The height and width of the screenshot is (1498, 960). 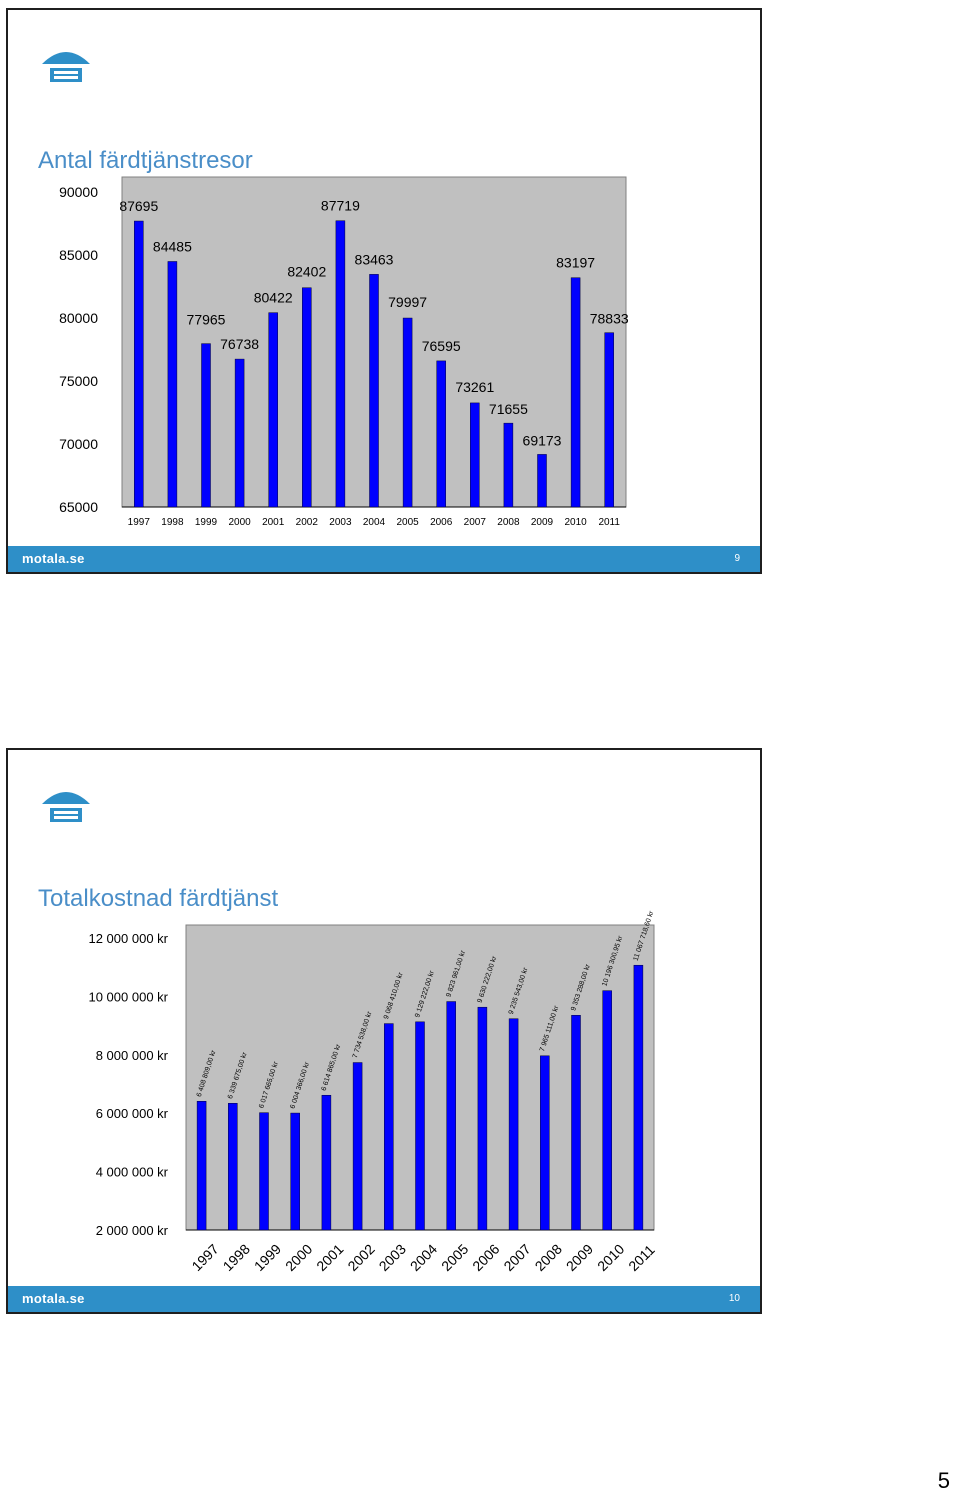 I want to click on y-tick-label: 4 000 000 kr, so click(x=132, y=1172).